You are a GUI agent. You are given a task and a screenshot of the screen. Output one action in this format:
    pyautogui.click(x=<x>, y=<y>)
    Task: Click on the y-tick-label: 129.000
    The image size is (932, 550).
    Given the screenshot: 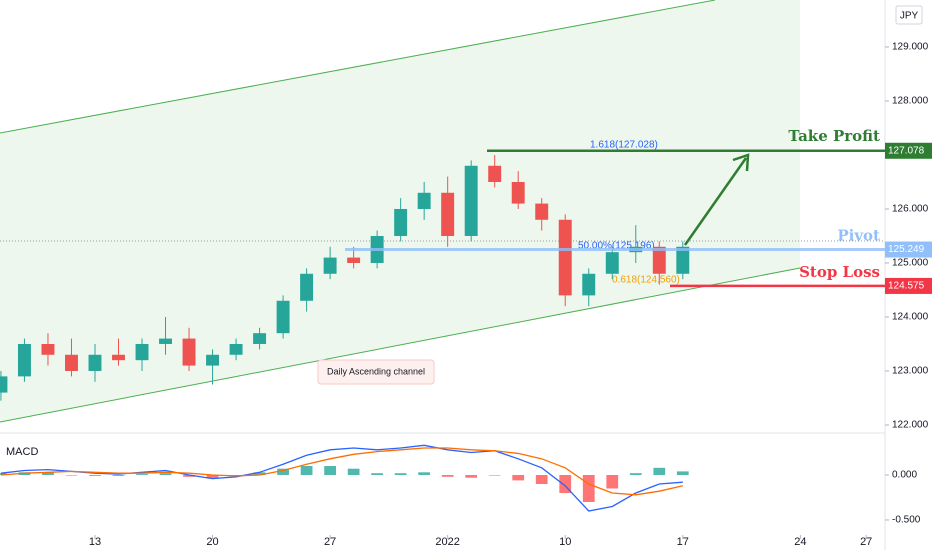 What is the action you would take?
    pyautogui.click(x=910, y=47)
    